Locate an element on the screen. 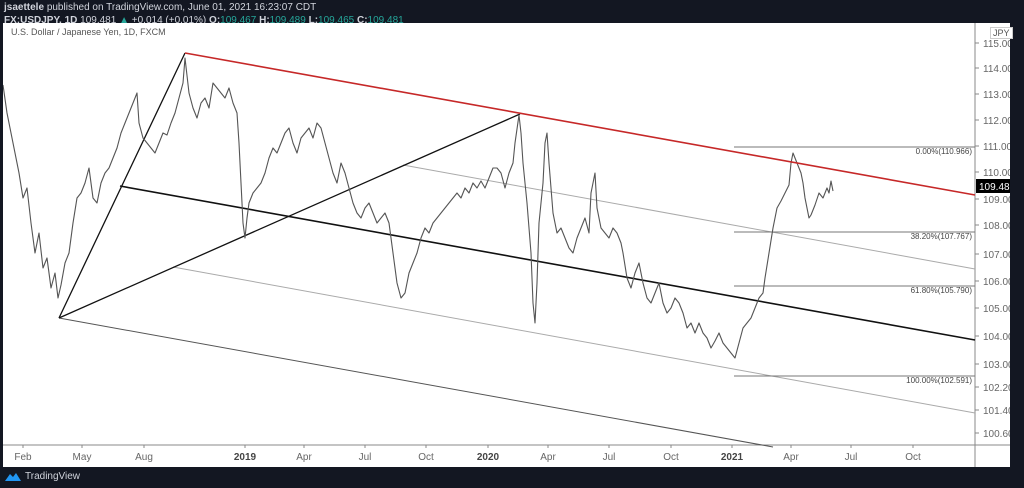  up-arrow-icon: ▲ is located at coordinates (124, 20).